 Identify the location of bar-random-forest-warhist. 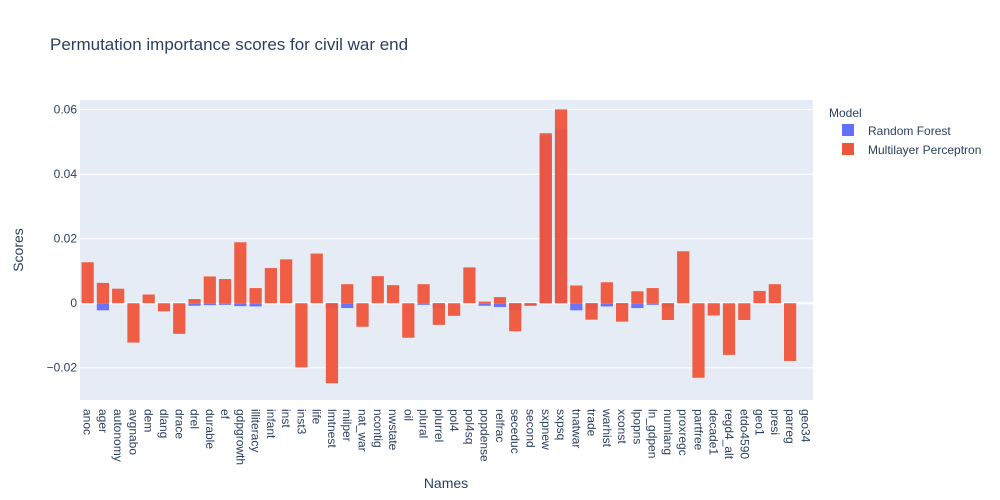
(606, 305).